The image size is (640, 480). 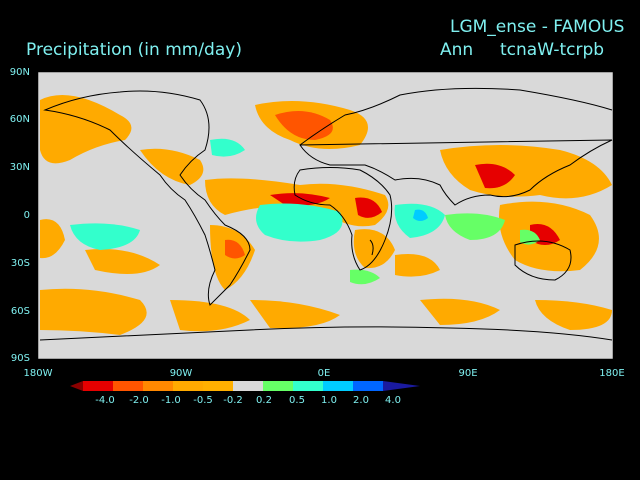 What do you see at coordinates (93, 311) in the screenshot?
I see `patch-southern-ocean-pacific` at bounding box center [93, 311].